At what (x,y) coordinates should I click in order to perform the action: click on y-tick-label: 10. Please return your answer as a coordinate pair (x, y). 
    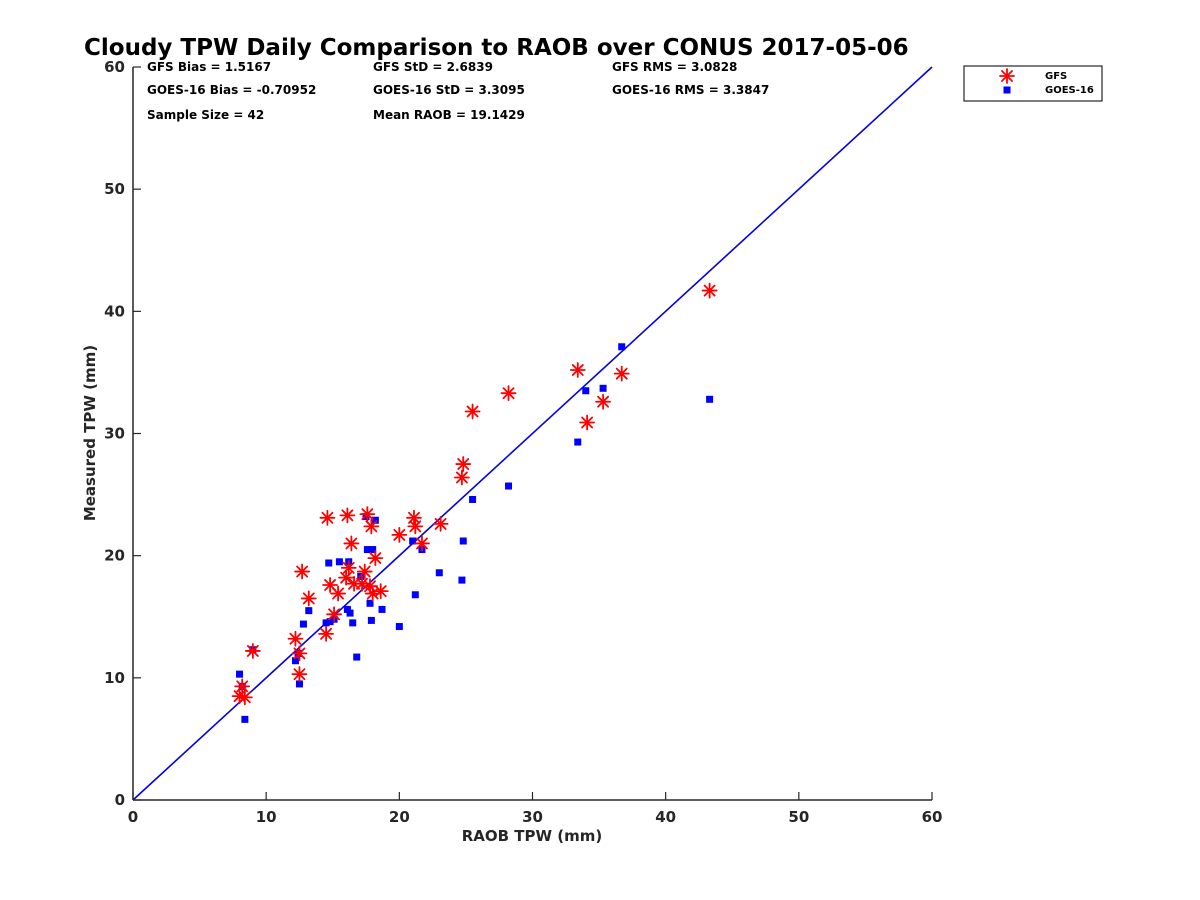
    Looking at the image, I should click on (114, 678).